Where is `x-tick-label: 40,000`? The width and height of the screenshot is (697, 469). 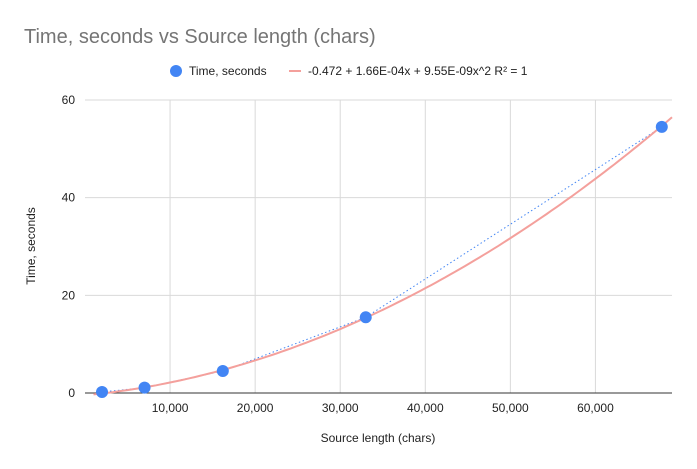
x-tick-label: 40,000 is located at coordinates (425, 408).